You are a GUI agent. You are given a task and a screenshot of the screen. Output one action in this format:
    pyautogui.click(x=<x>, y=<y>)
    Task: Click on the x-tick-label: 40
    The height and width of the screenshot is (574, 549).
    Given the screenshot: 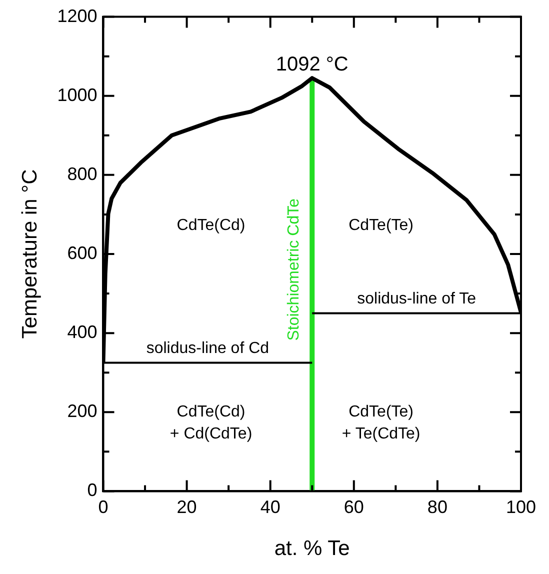 What is the action you would take?
    pyautogui.click(x=270, y=506)
    